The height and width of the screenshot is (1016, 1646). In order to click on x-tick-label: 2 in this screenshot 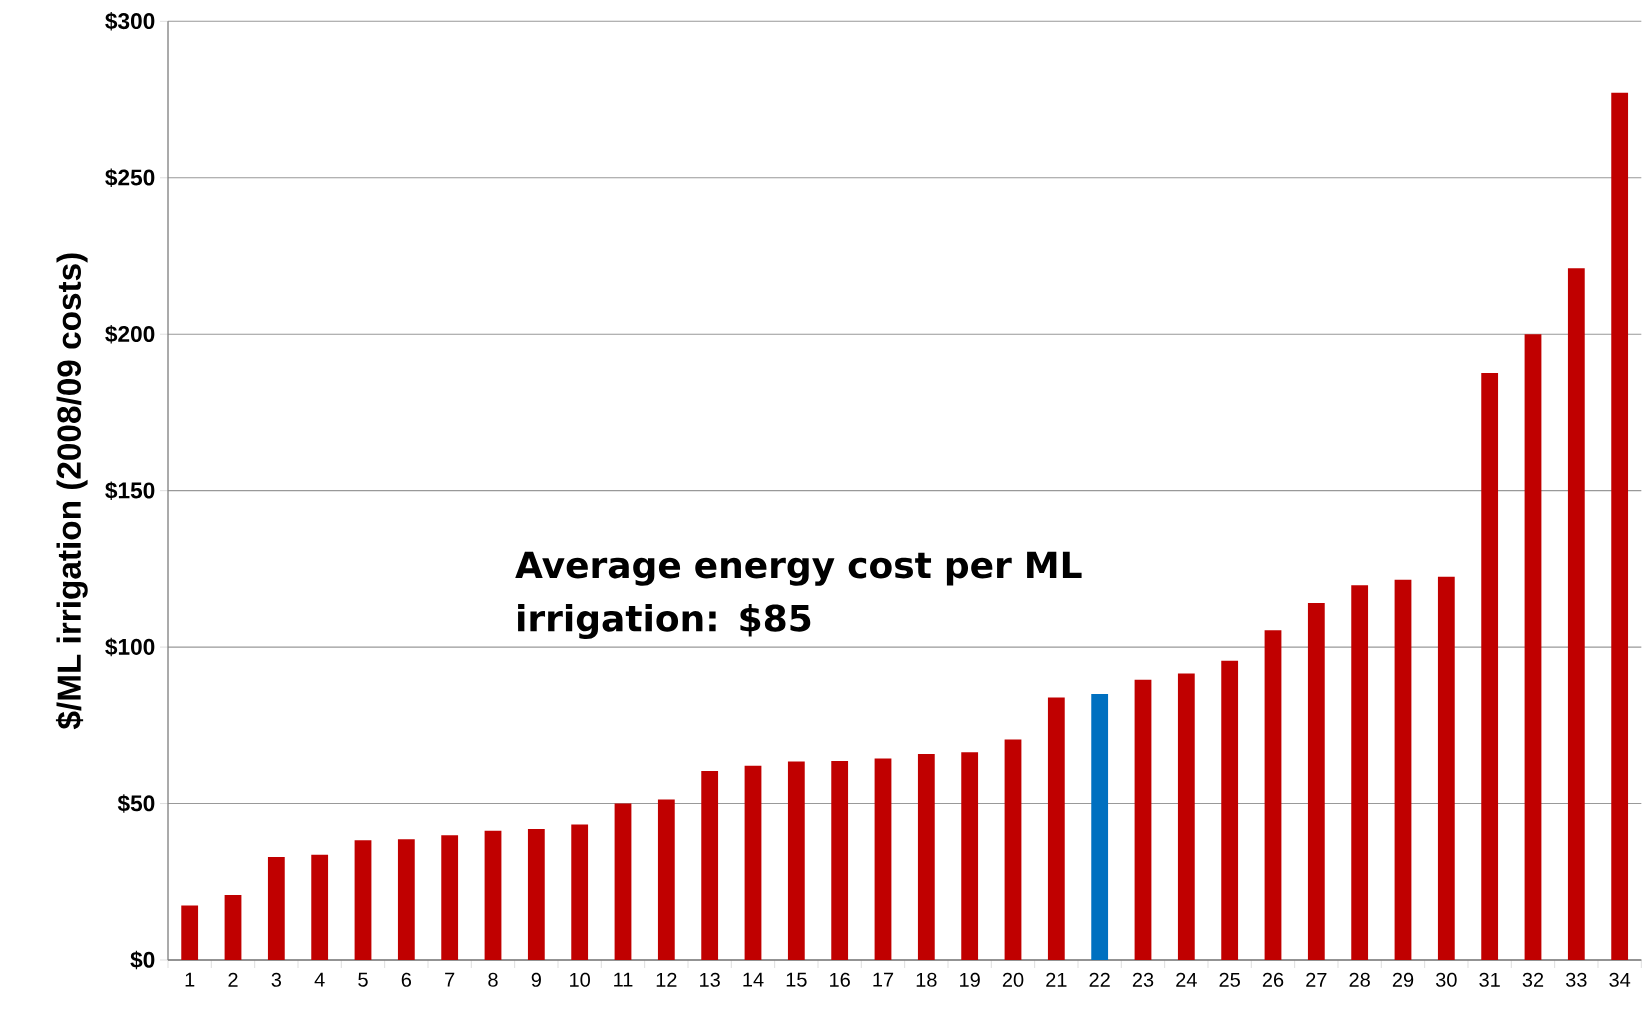, I will do `click(233, 979)`.